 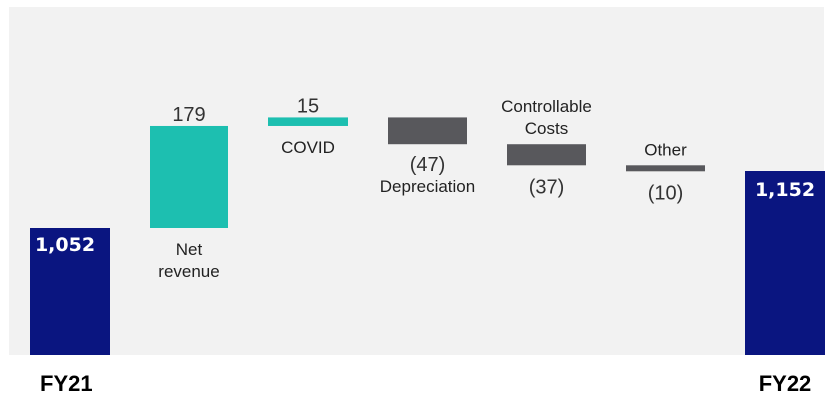 What do you see at coordinates (546, 106) in the screenshot?
I see `category-label-controllable-costs-0: Controllable` at bounding box center [546, 106].